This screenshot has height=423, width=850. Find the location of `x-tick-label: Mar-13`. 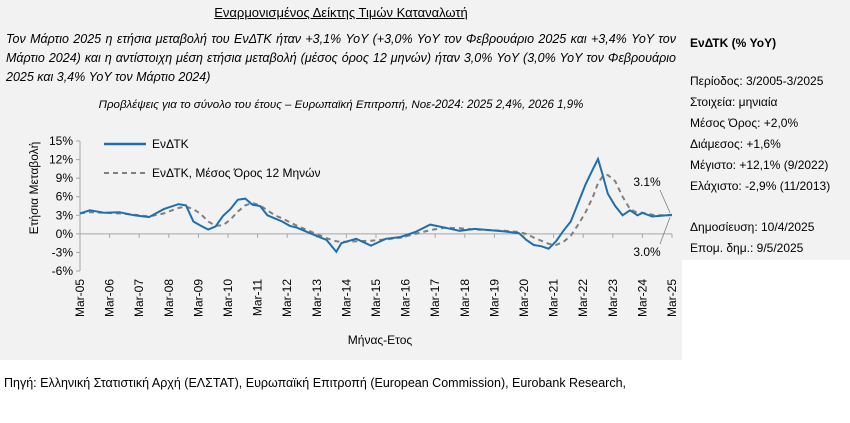

x-tick-label: Mar-13 is located at coordinates (317, 298).